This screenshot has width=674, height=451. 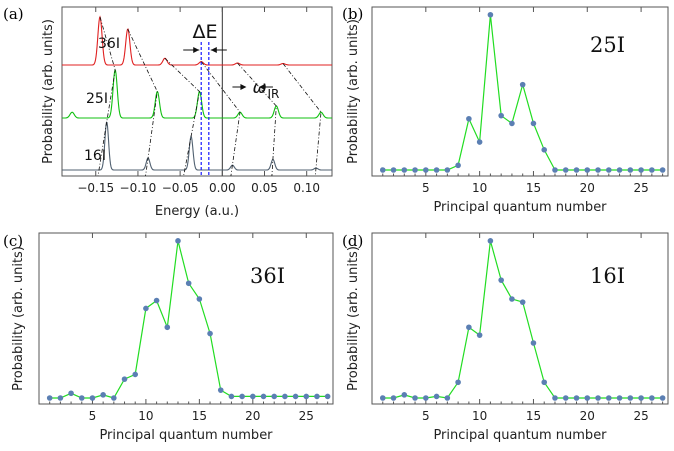 What do you see at coordinates (138, 188) in the screenshot?
I see `x-tick-label: −0.10` at bounding box center [138, 188].